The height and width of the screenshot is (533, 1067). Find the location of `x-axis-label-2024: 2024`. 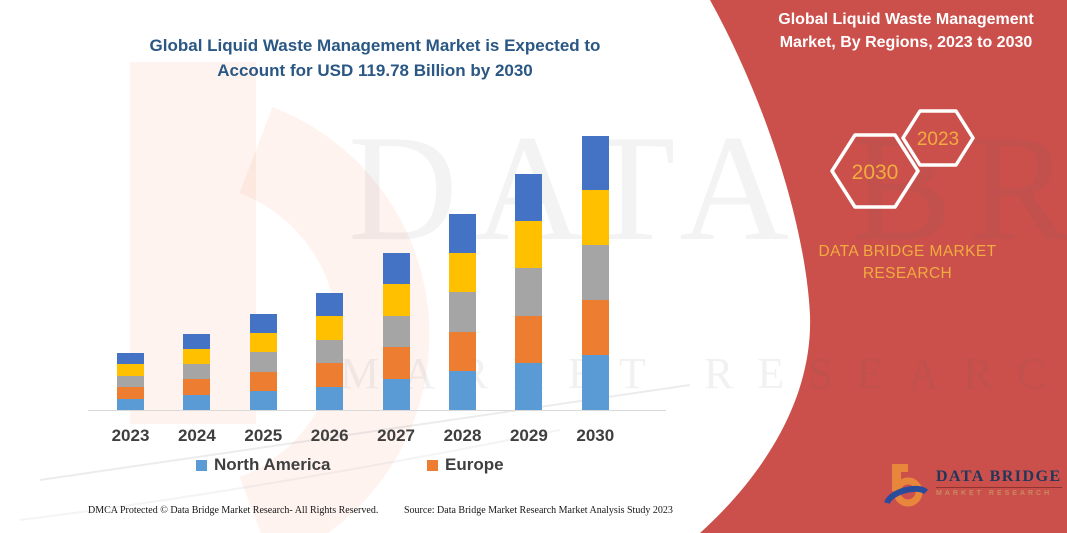

x-axis-label-2024: 2024 is located at coordinates (196, 435).